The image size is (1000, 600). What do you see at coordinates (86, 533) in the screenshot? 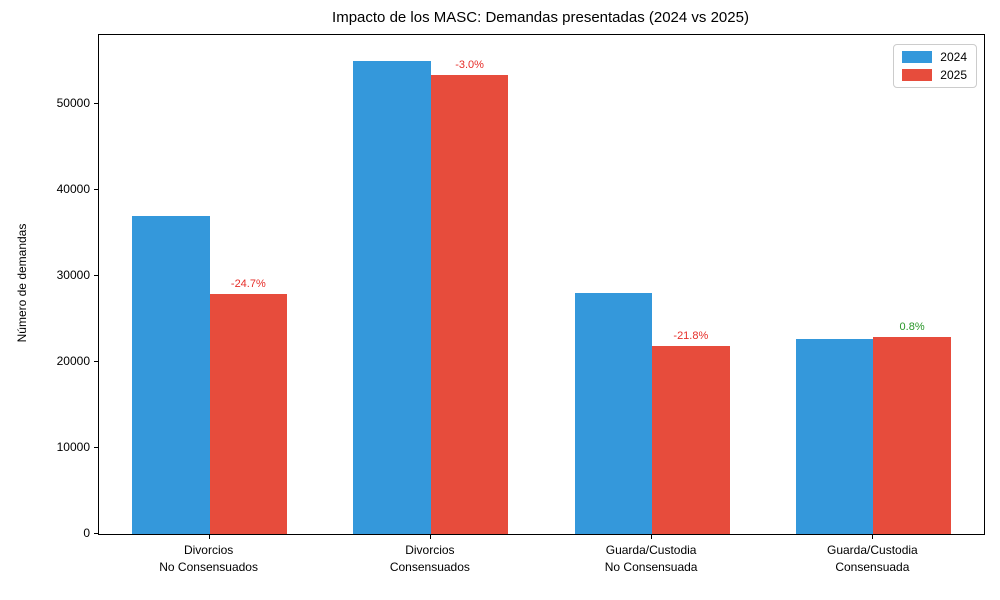
I see `y-tick-label: 0` at bounding box center [86, 533].